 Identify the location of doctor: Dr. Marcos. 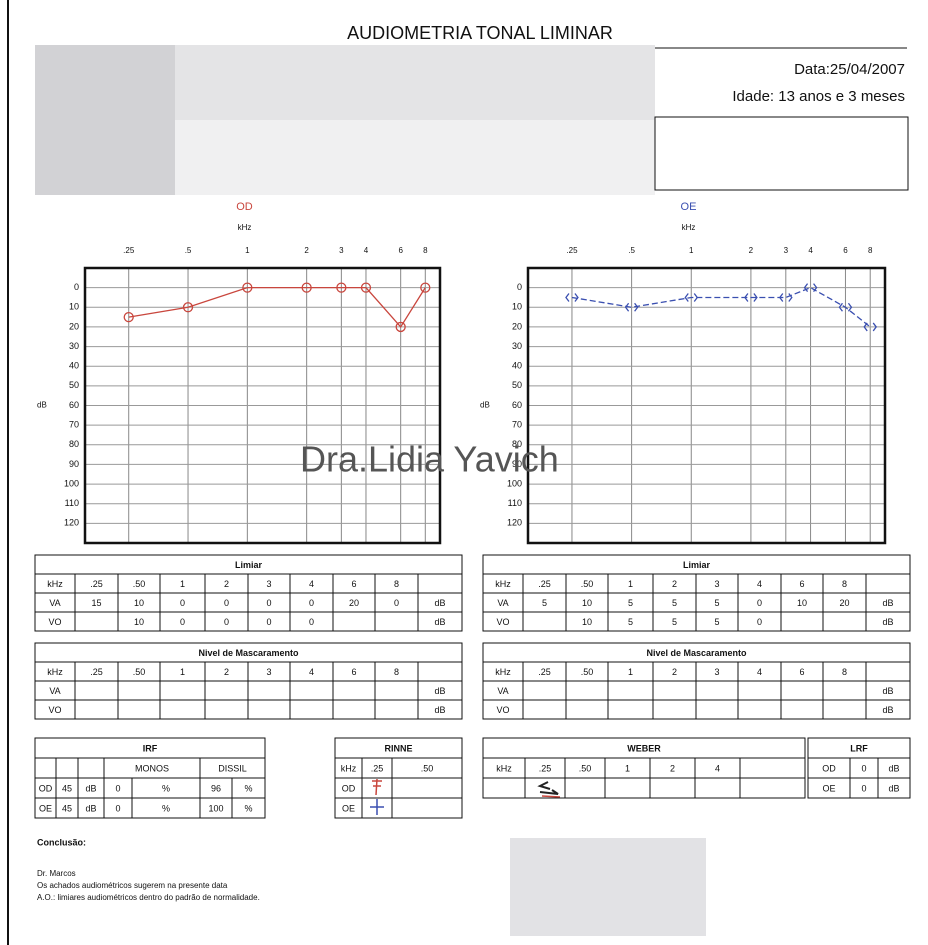
(56, 873).